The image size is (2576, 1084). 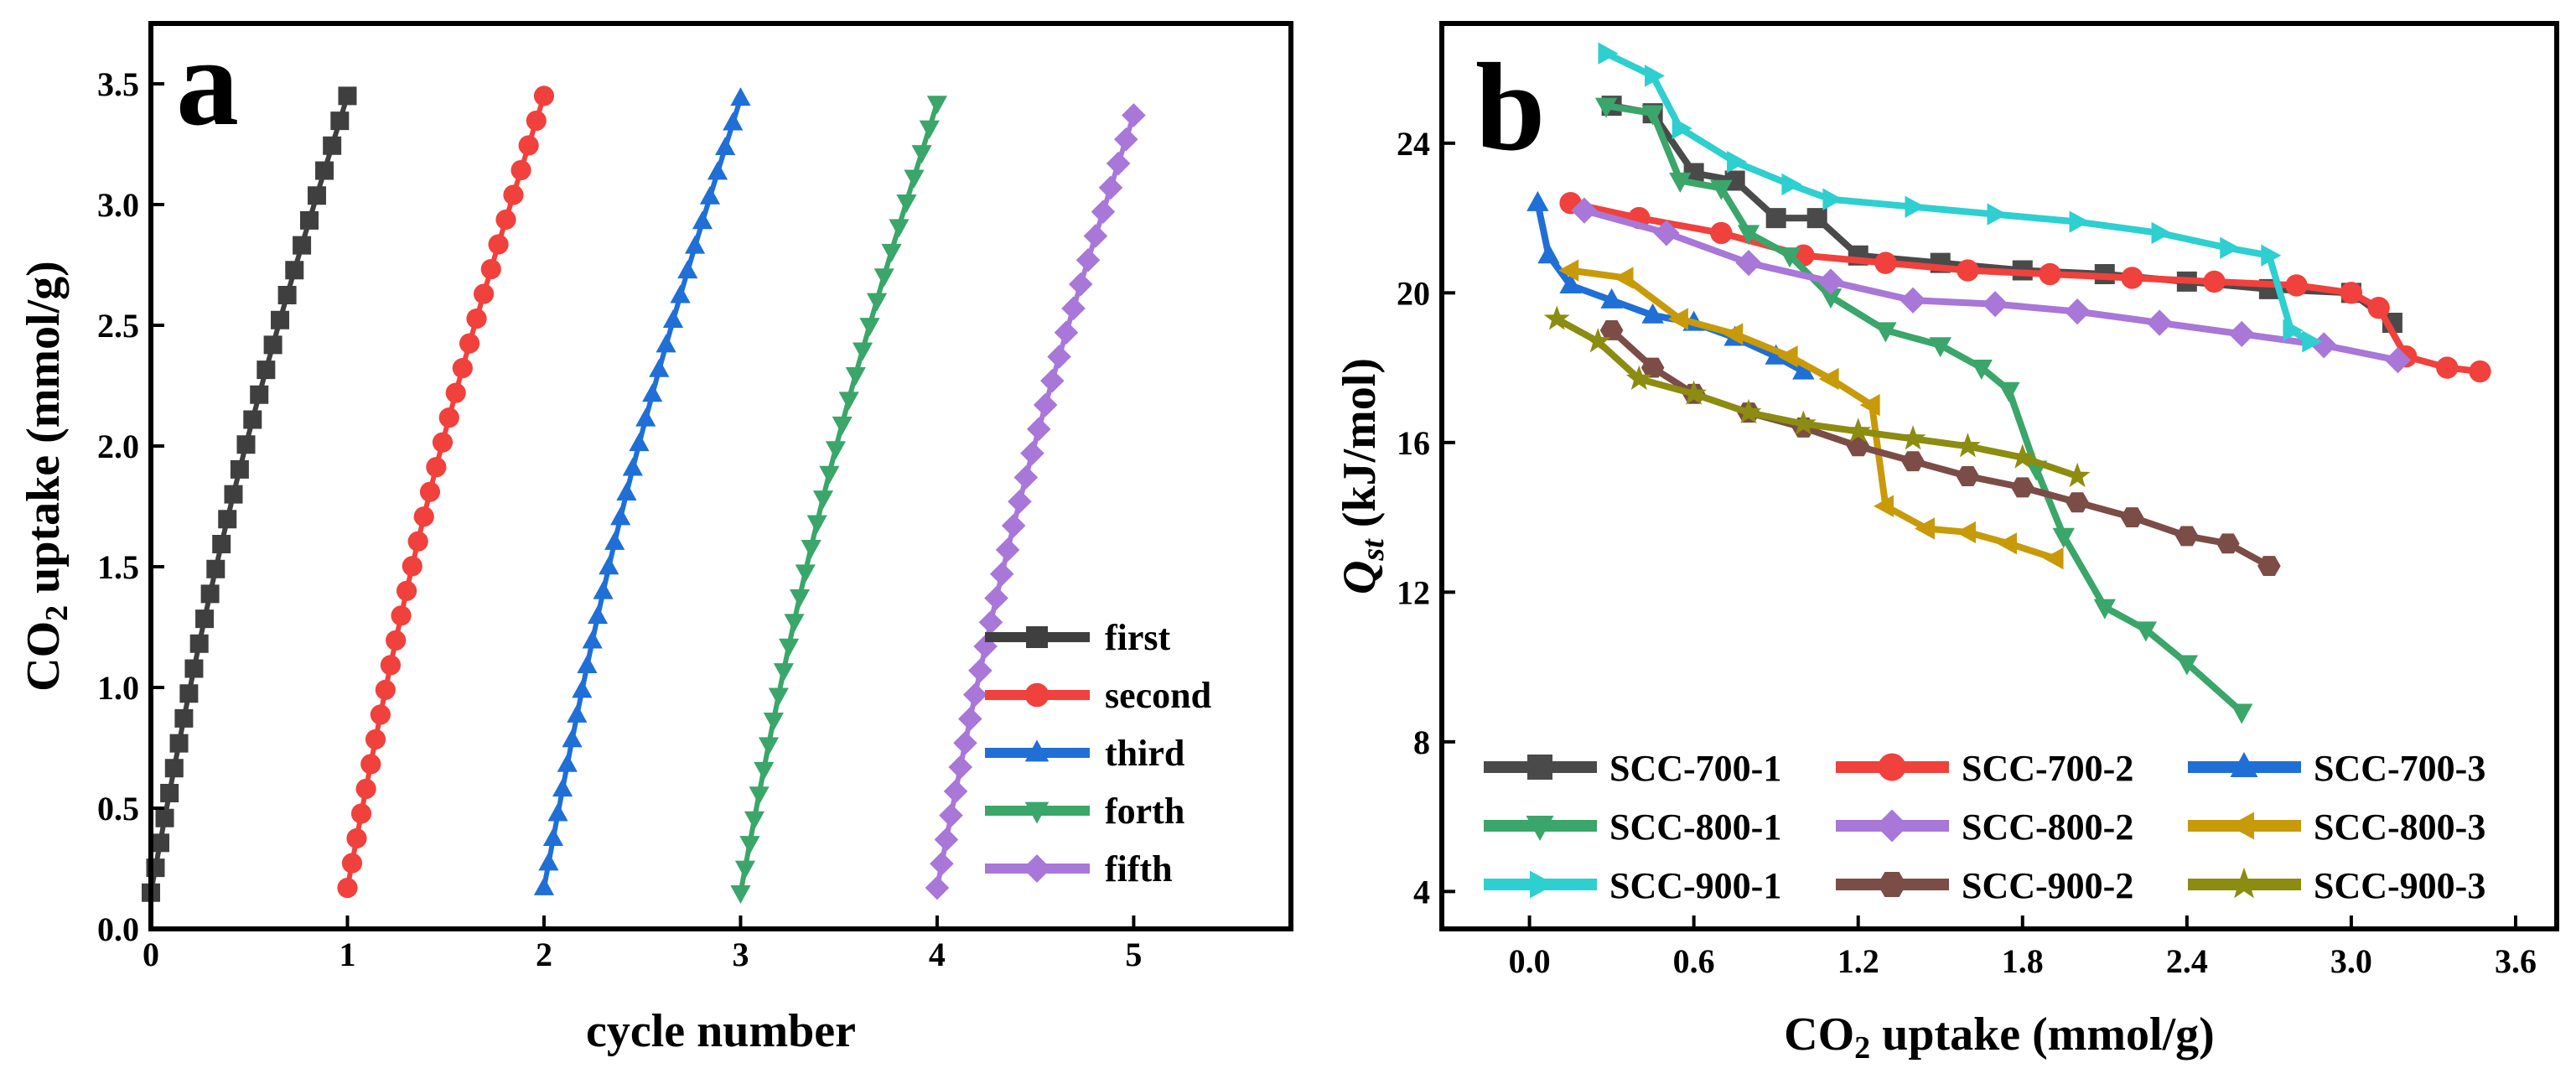 What do you see at coordinates (642, 944) in the screenshot?
I see `panel-a-x-ticks: 0 1 2 3 4 5` at bounding box center [642, 944].